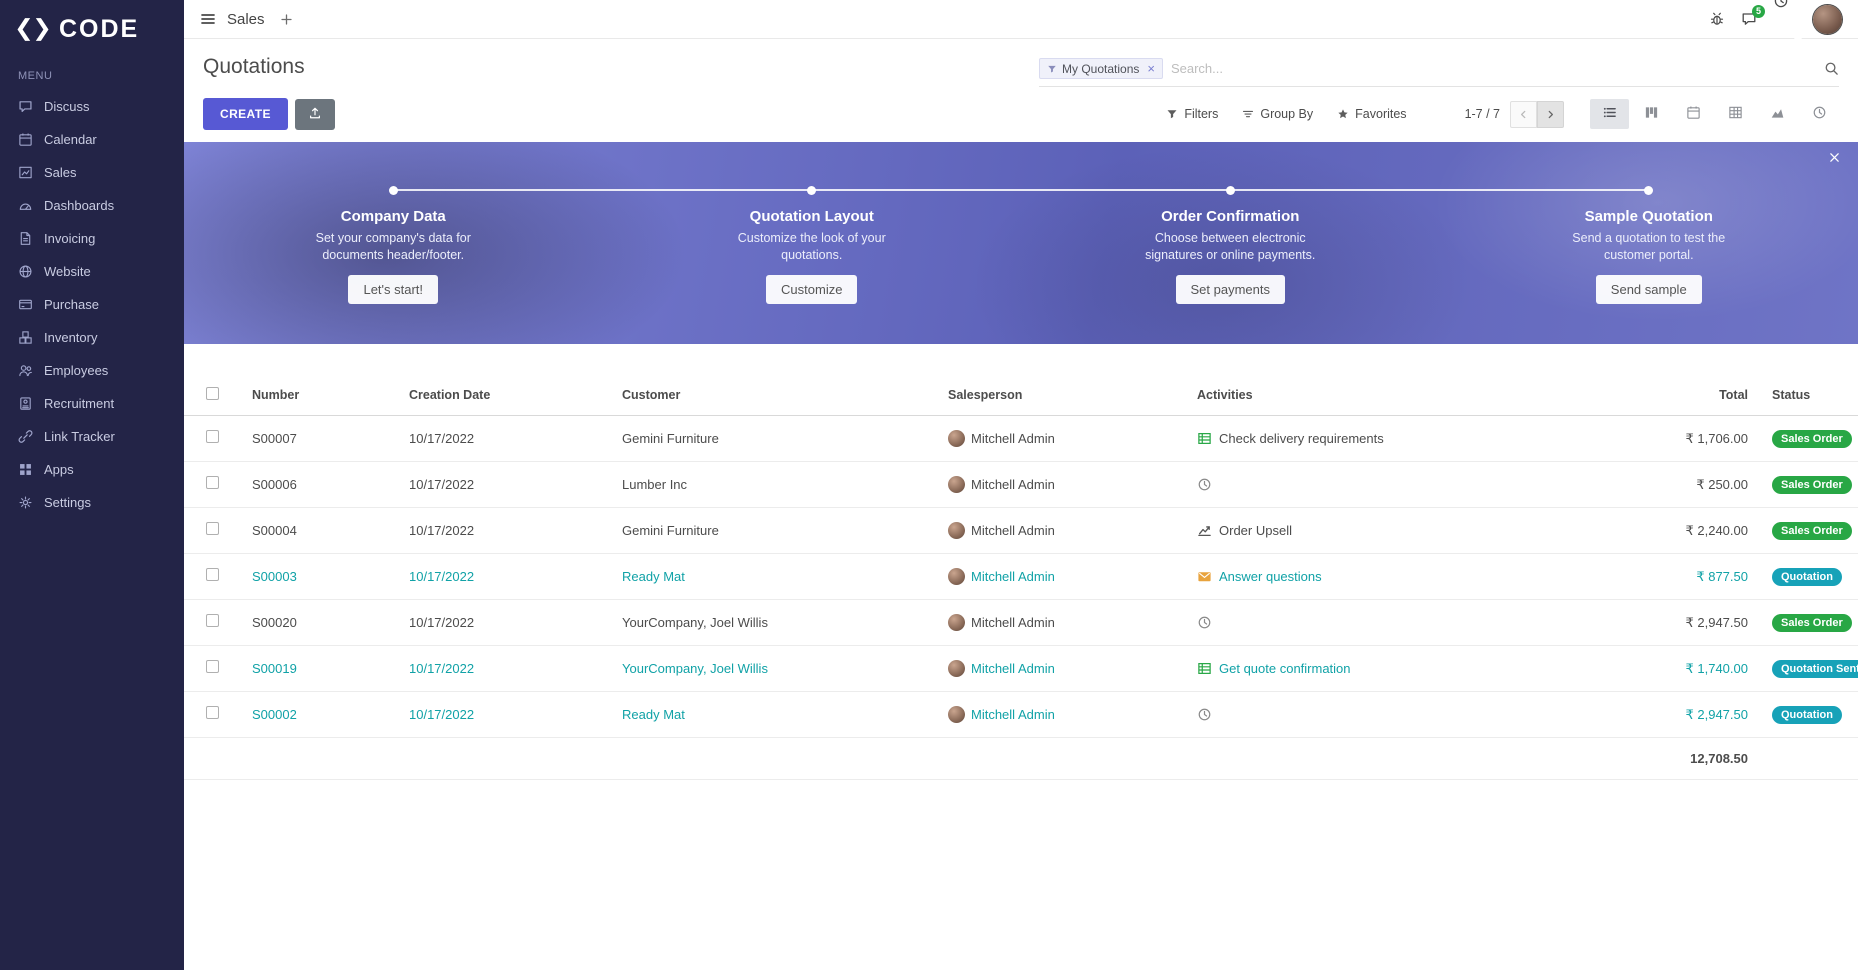 The width and height of the screenshot is (1858, 970). What do you see at coordinates (1787, 22) in the screenshot?
I see `activities-button` at bounding box center [1787, 22].